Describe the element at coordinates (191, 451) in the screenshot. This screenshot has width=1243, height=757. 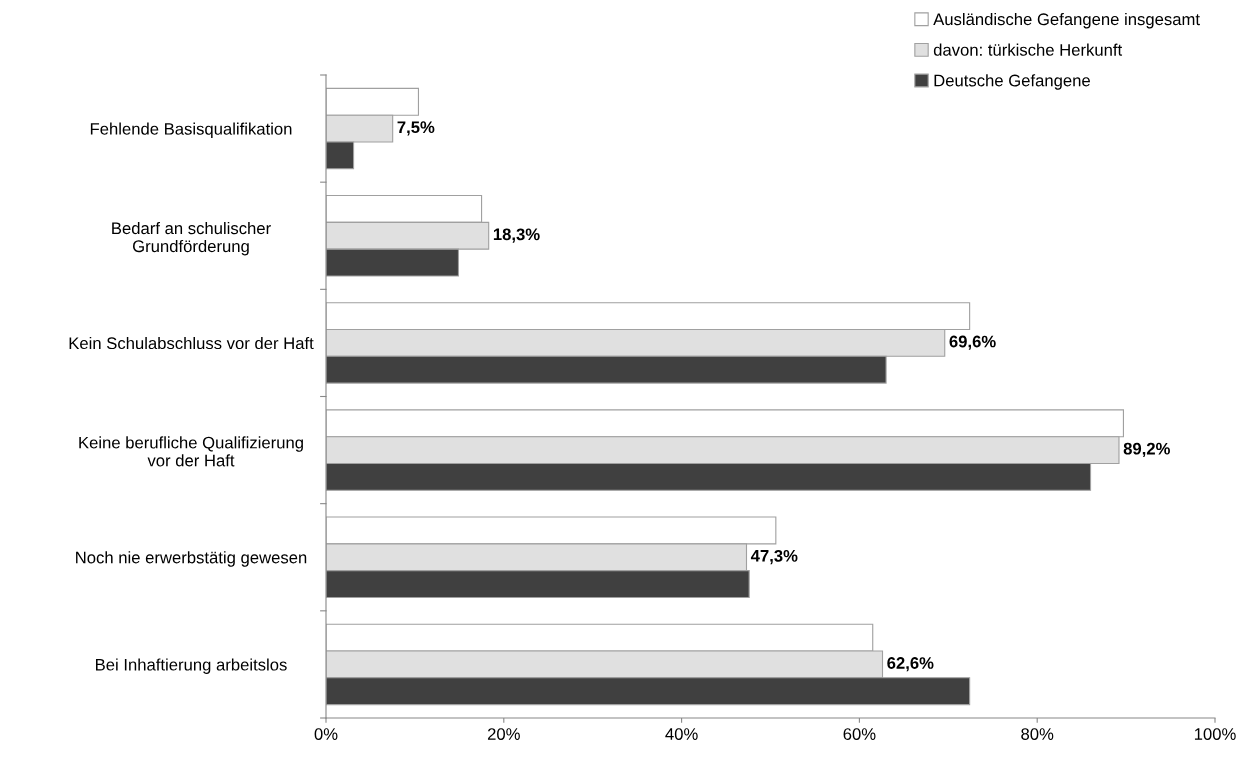
I see `y-tick-label: Keine berufliche Qualifizierung vor der Haft` at that location.